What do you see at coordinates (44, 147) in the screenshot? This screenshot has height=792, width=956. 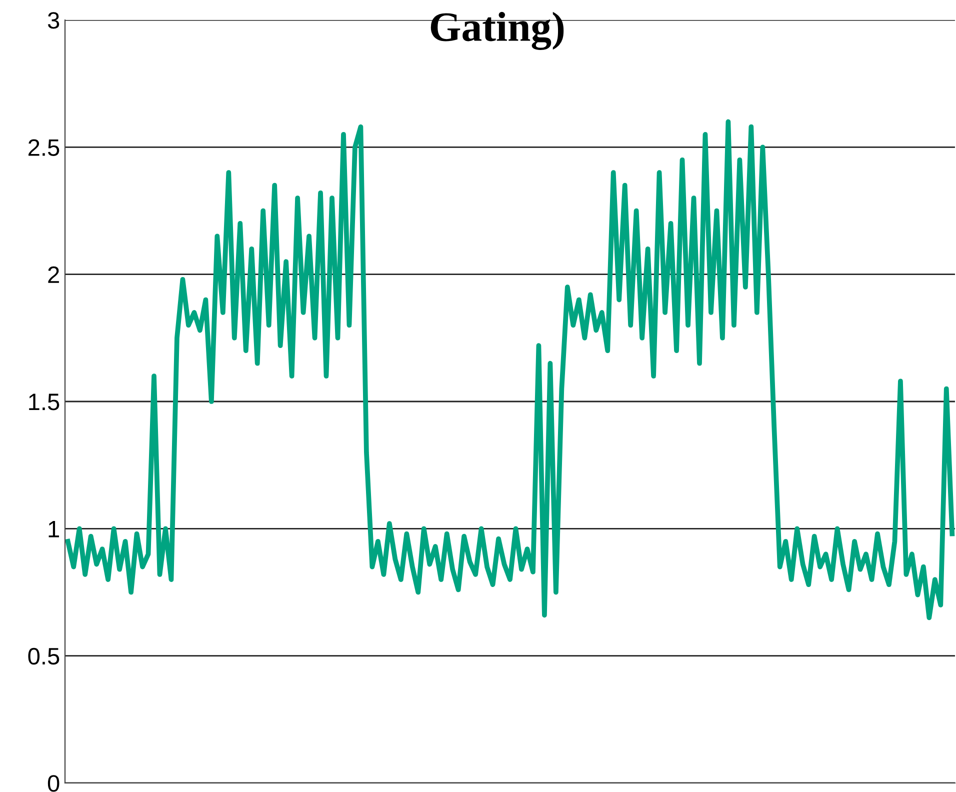 I see `y-tick-label: 2.5` at bounding box center [44, 147].